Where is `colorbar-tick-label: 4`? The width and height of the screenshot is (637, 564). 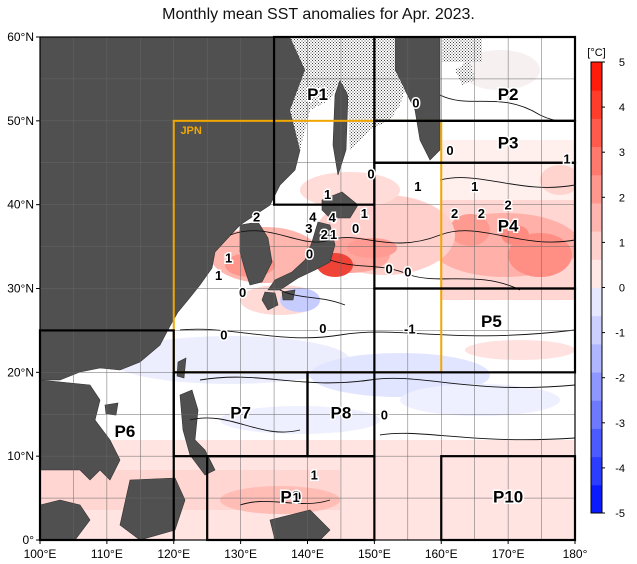
colorbar-tick-label: 4 is located at coordinates (622, 108).